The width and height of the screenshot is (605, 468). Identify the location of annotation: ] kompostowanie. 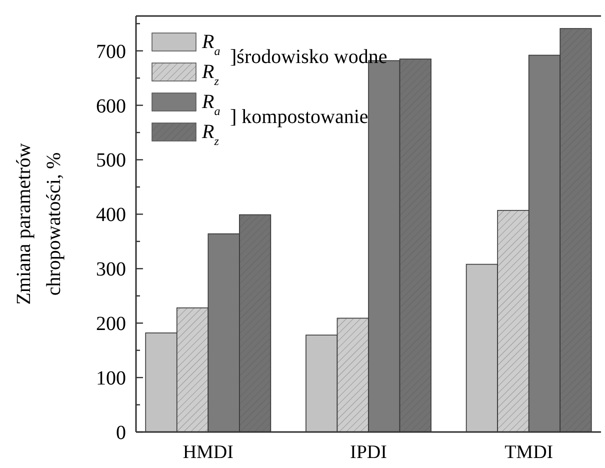
(299, 117).